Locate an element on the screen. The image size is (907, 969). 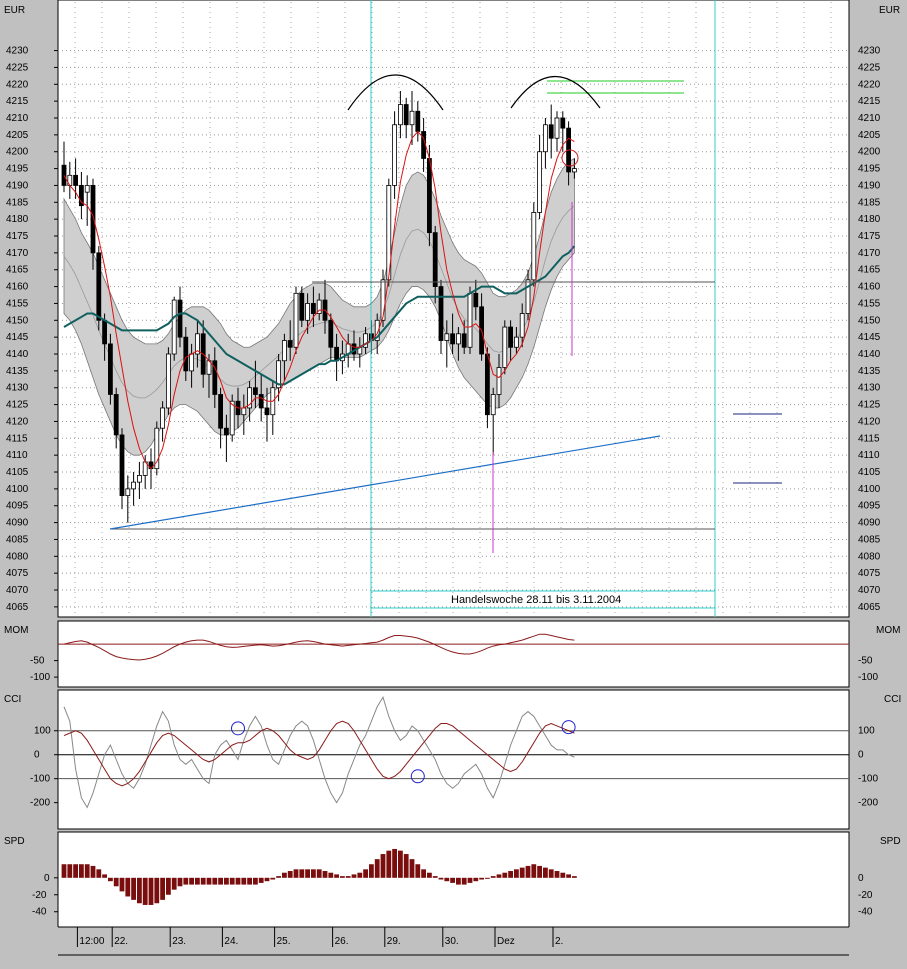
price-tick-right: 4205 is located at coordinates (869, 135).